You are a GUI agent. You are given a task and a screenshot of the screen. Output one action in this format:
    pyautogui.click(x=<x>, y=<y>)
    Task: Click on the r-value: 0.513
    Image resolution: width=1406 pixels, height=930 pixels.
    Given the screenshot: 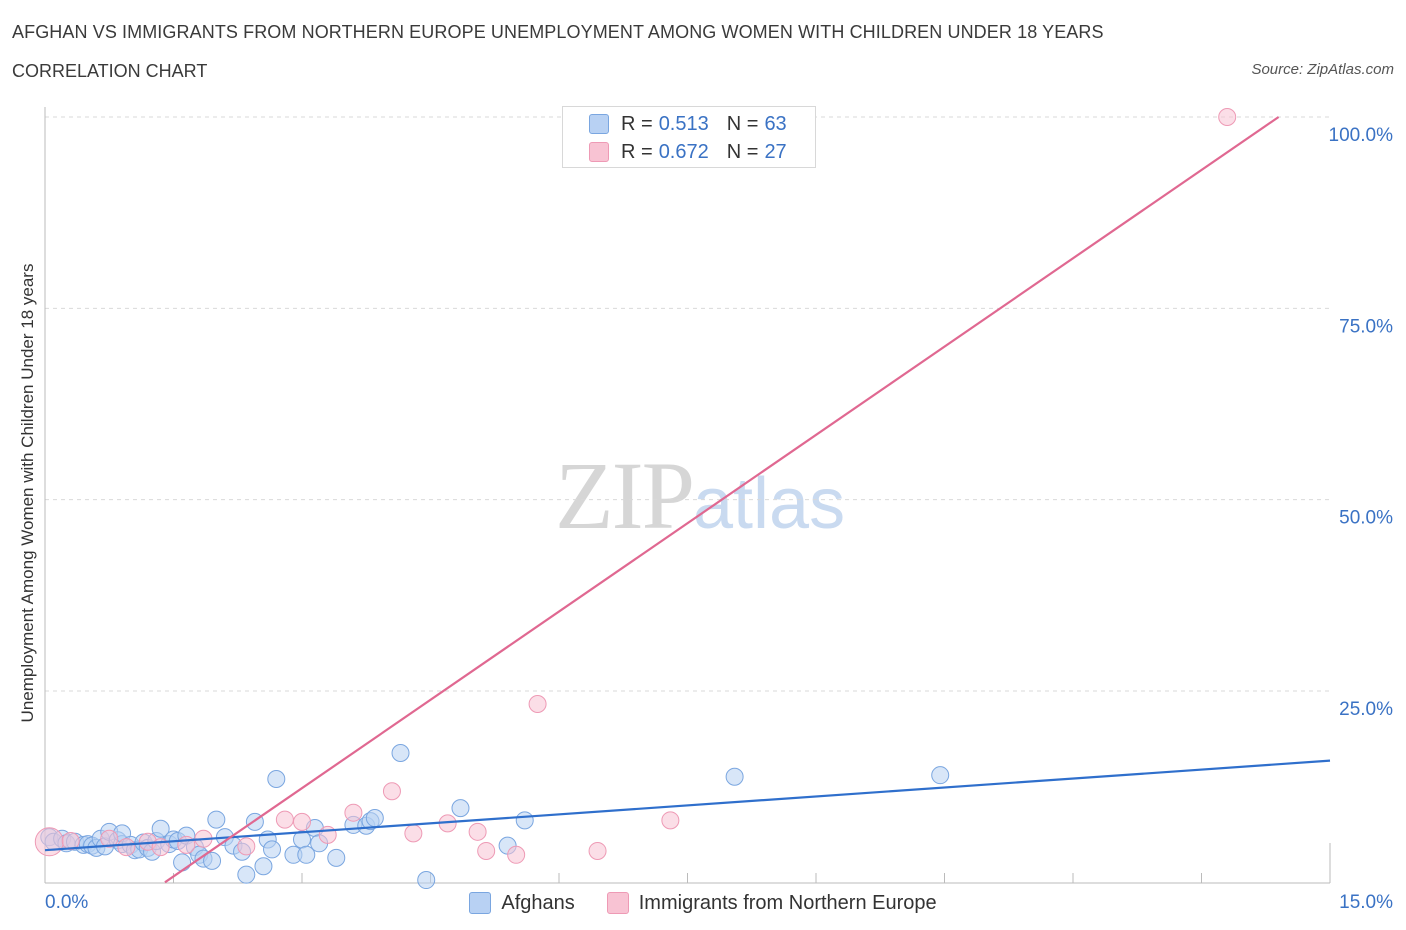 What is the action you would take?
    pyautogui.click(x=683, y=123)
    